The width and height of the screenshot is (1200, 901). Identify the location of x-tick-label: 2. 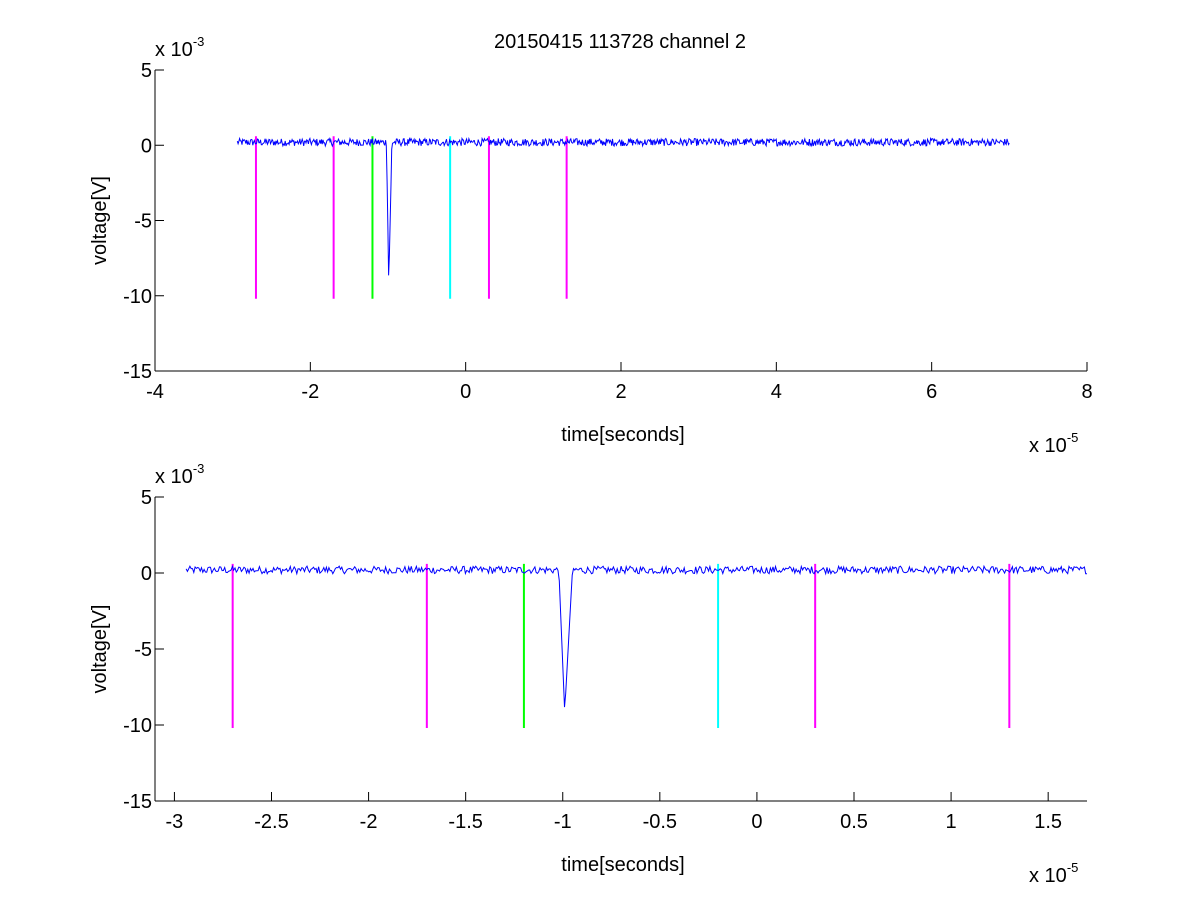
(620, 392).